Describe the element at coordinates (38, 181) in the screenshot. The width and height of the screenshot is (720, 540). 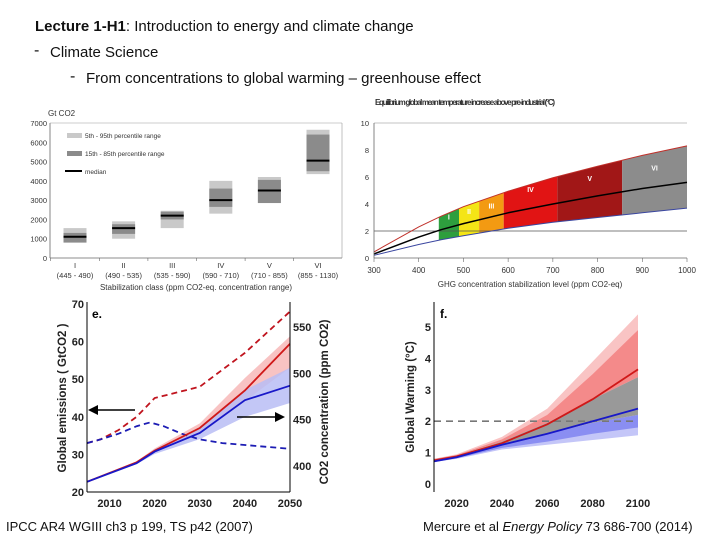
I see `y-tick-label: 4000` at that location.